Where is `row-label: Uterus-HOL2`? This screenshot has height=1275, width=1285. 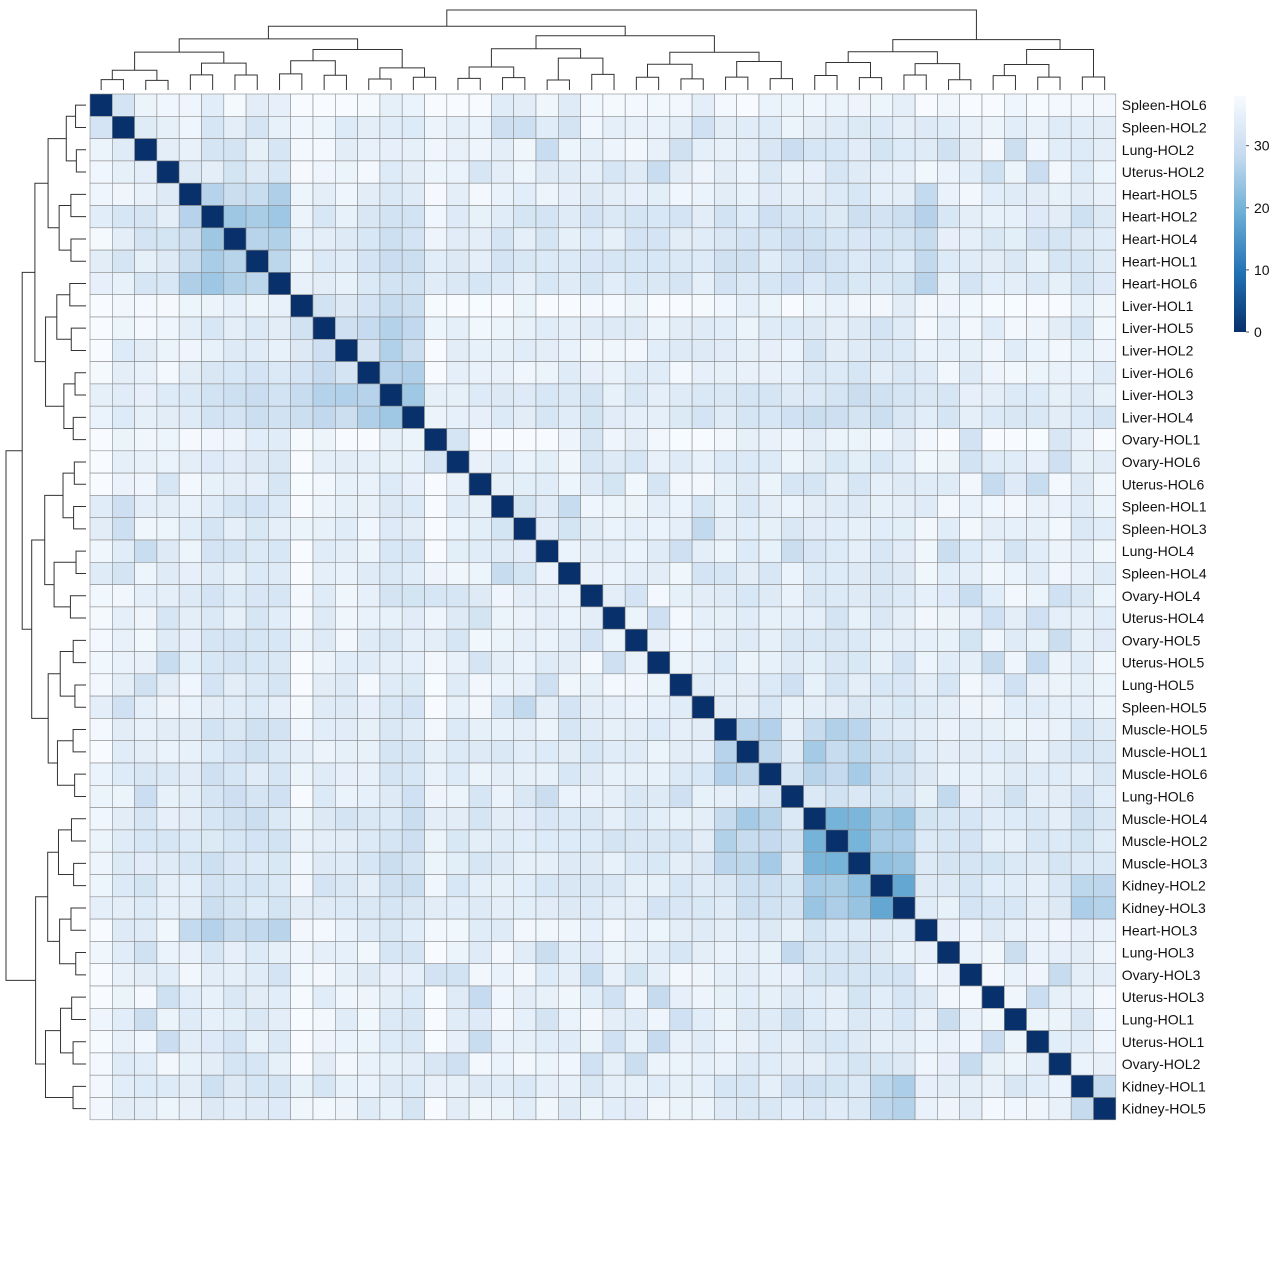 row-label: Uterus-HOL2 is located at coordinates (1163, 172).